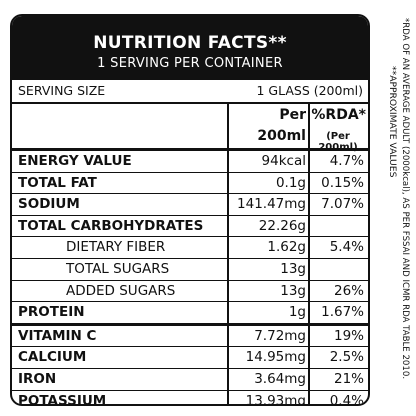  Describe the element at coordinates (190, 270) in the screenshot. I see `nutrient-row: TOTAL SUGARS 13g` at that location.